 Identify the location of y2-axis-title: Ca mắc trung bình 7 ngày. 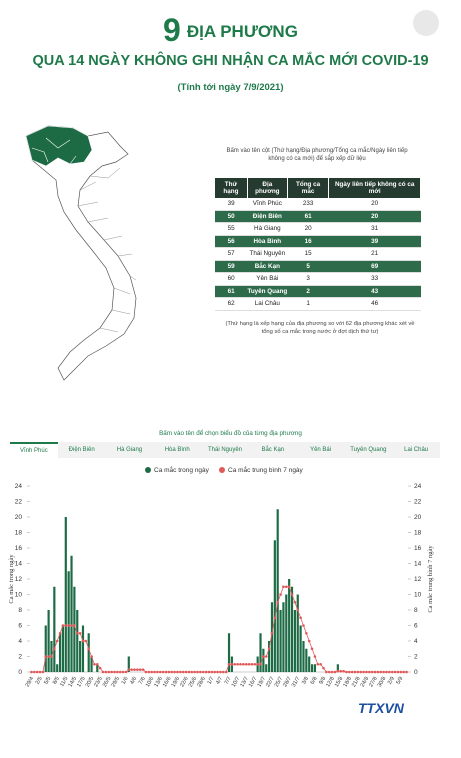
(430, 579).